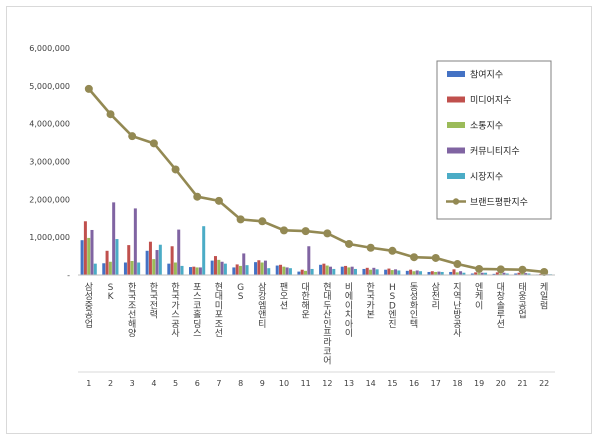 The width and height of the screenshot is (600, 440). What do you see at coordinates (457, 383) in the screenshot?
I see `x-index-label: 18` at bounding box center [457, 383].